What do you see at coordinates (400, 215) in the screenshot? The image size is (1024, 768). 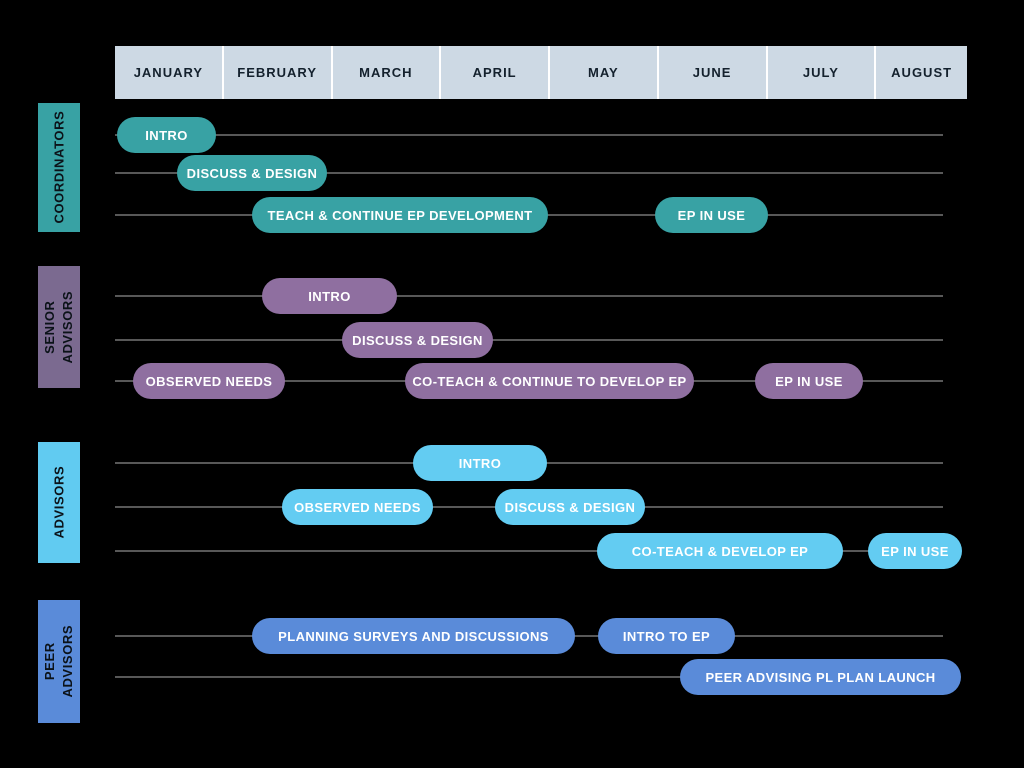 I see `timeline-pill-teach-continue-ep-development: TEACH & CONTINUE EP DEVELOPMENT` at bounding box center [400, 215].